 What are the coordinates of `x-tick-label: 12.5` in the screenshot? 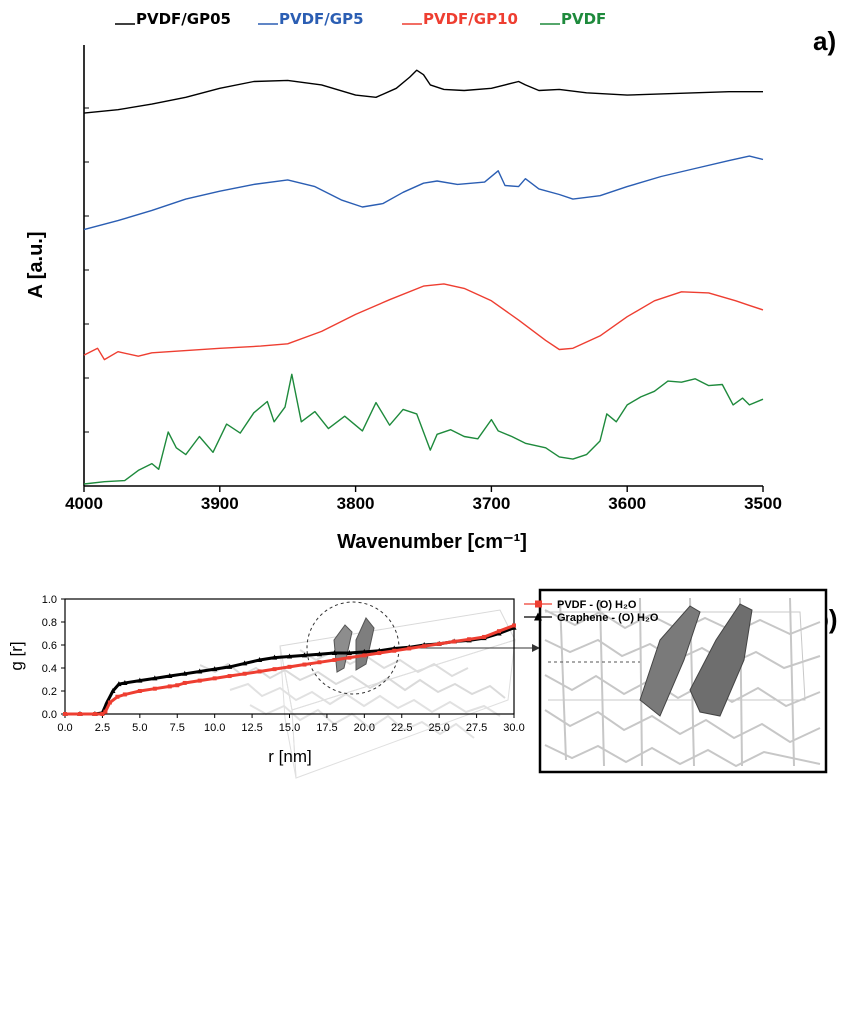 It's located at (251, 728).